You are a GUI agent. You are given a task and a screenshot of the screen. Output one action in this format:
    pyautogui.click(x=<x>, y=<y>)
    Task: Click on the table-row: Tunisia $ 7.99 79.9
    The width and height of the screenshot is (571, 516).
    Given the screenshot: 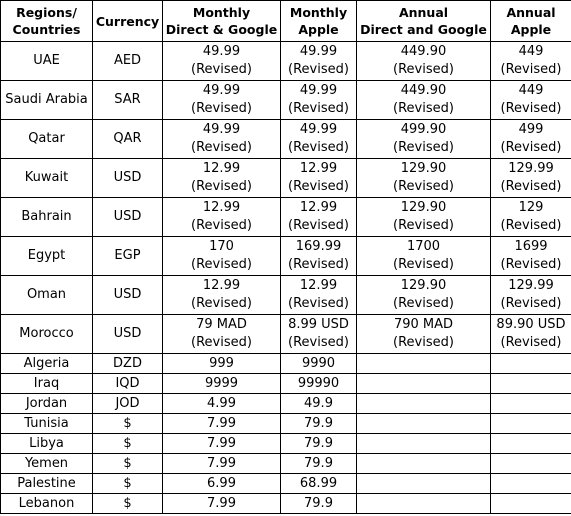 What is the action you would take?
    pyautogui.click(x=285, y=423)
    